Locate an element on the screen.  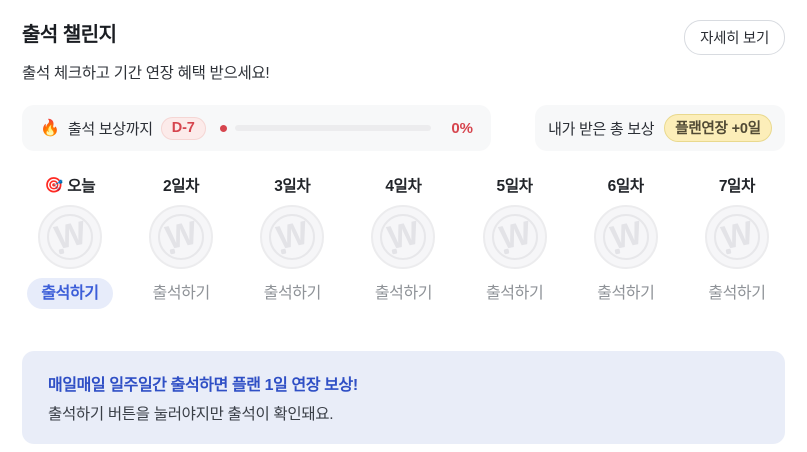
fire-icon: 🔥 is located at coordinates (50, 128).